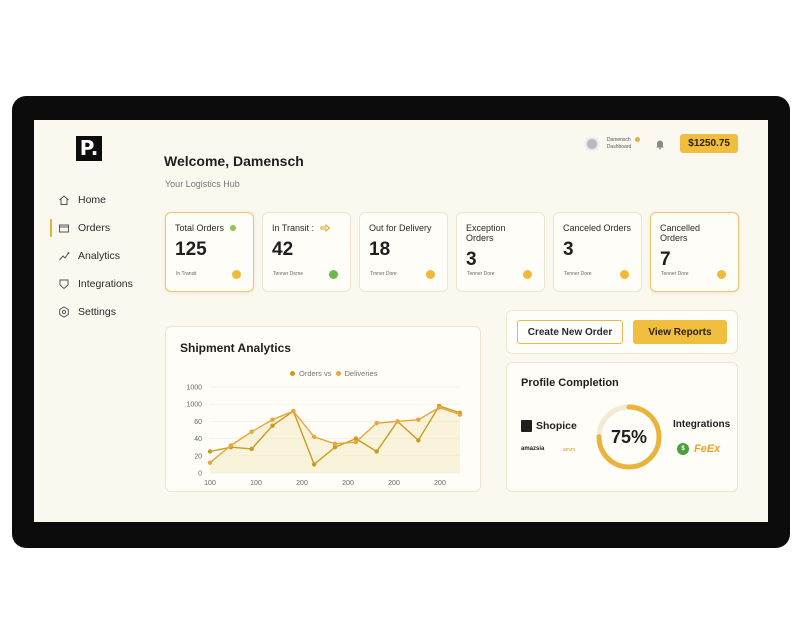 The image size is (800, 640). I want to click on card-cancelled-orders: Cancelled Orders 7 Tenner Dore, so click(694, 252).